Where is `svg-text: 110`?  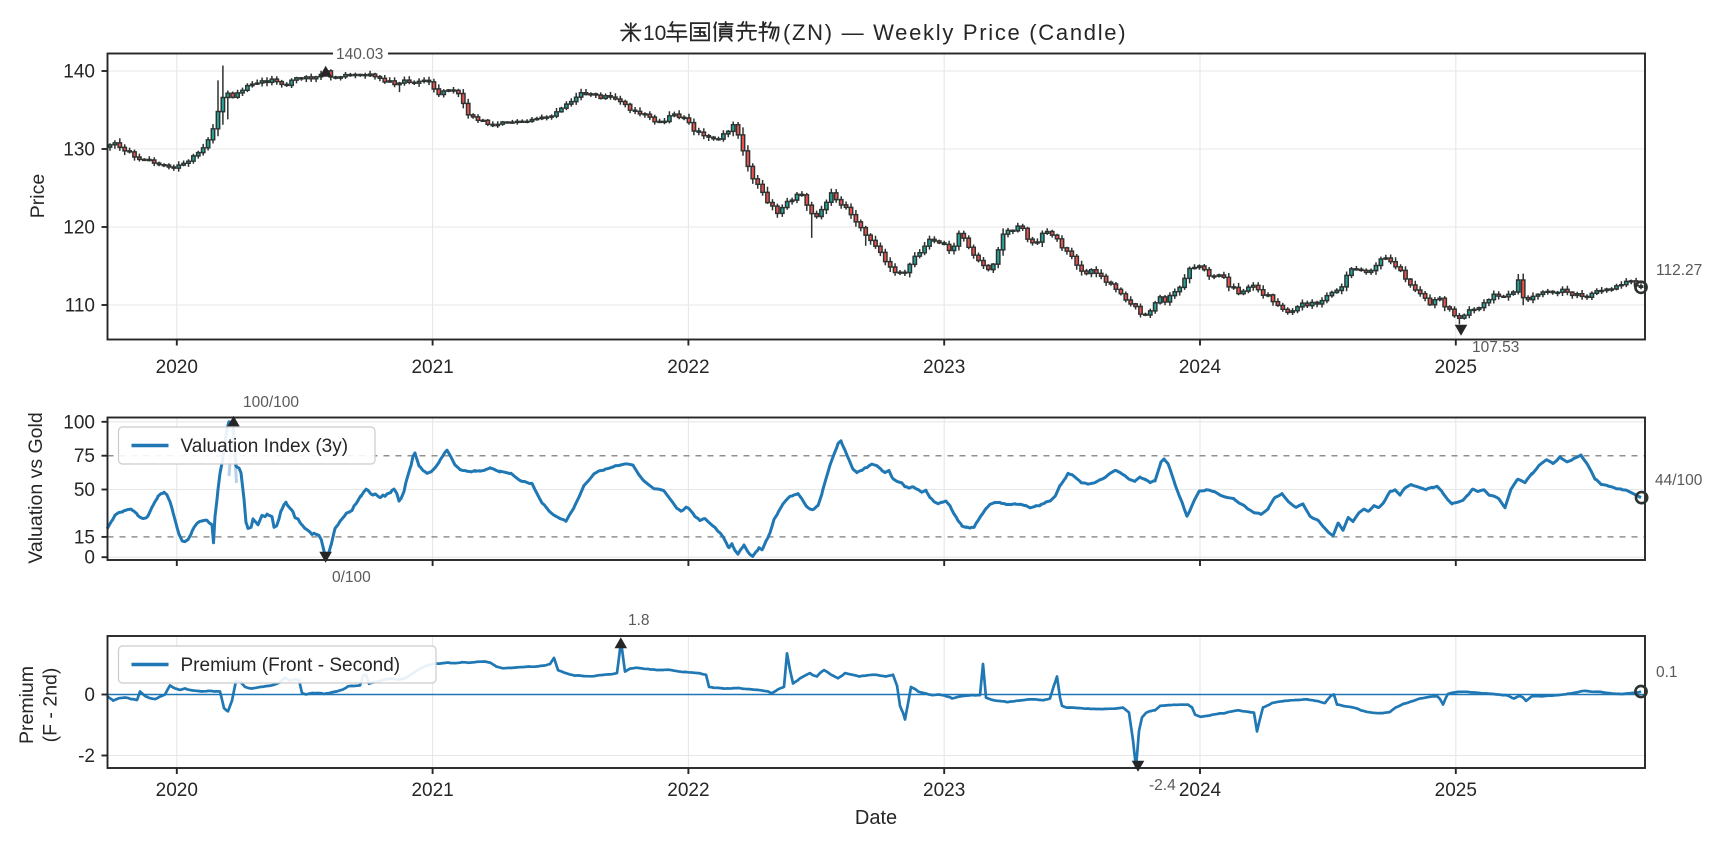
svg-text: 110 is located at coordinates (80, 306).